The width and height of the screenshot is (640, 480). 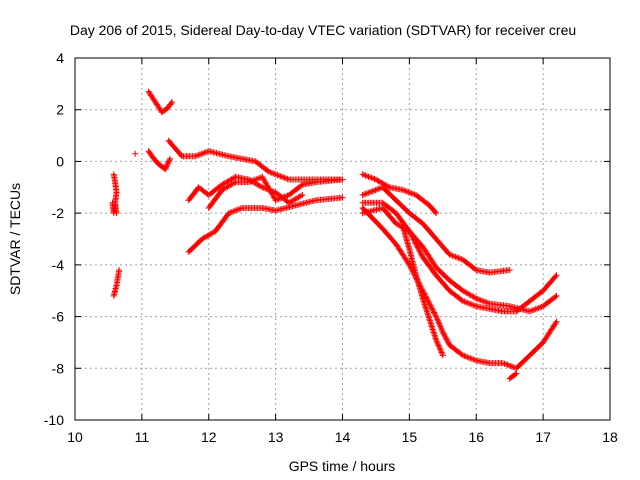 What do you see at coordinates (265, 224) in the screenshot?
I see `marker-series-arc-i` at bounding box center [265, 224].